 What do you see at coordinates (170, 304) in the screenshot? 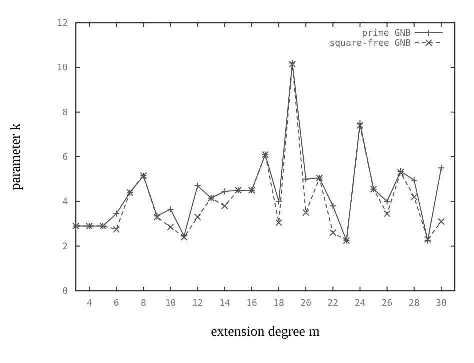
I see `x-tick-label: 10` at bounding box center [170, 304].